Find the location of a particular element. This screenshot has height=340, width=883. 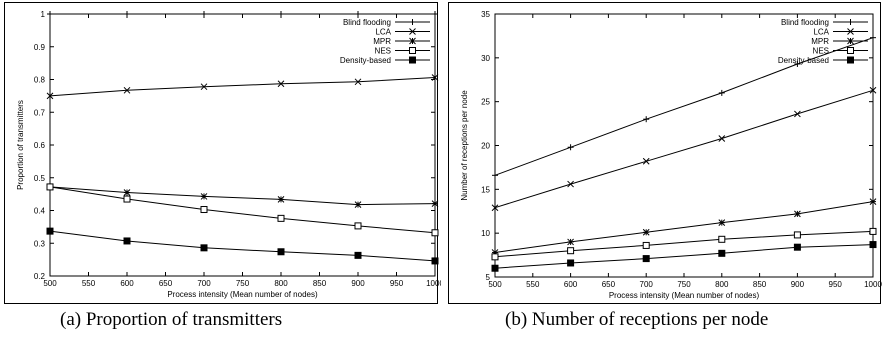

y-tick-label: 0.6 is located at coordinates (40, 145).